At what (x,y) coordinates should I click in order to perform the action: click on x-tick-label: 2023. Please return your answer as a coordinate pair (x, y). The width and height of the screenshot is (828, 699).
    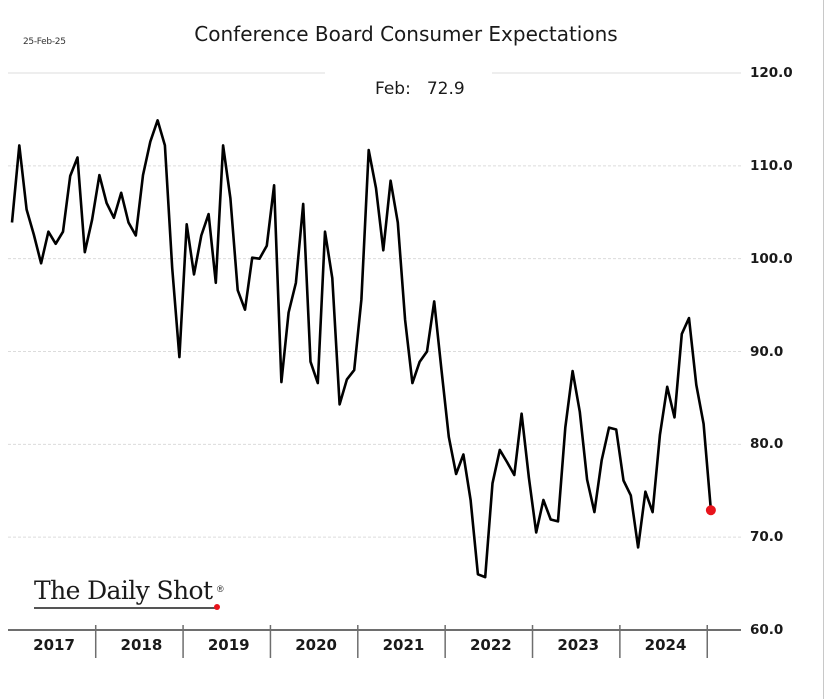
    Looking at the image, I should click on (578, 645).